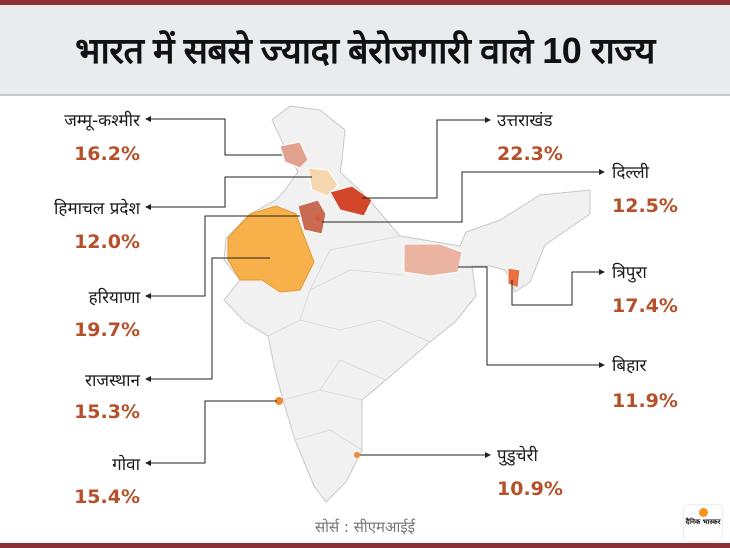  Describe the element at coordinates (215, 137) in the screenshot. I see `connector-jk` at that location.